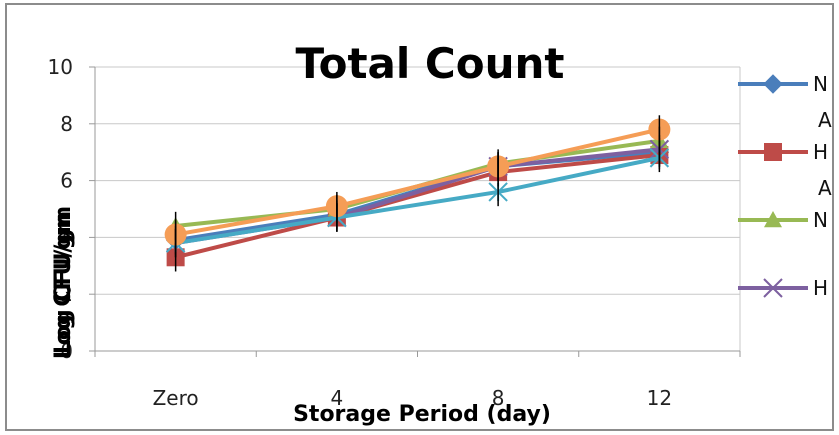  I want to click on x-axis-label: Storage Period (day), so click(422, 414).